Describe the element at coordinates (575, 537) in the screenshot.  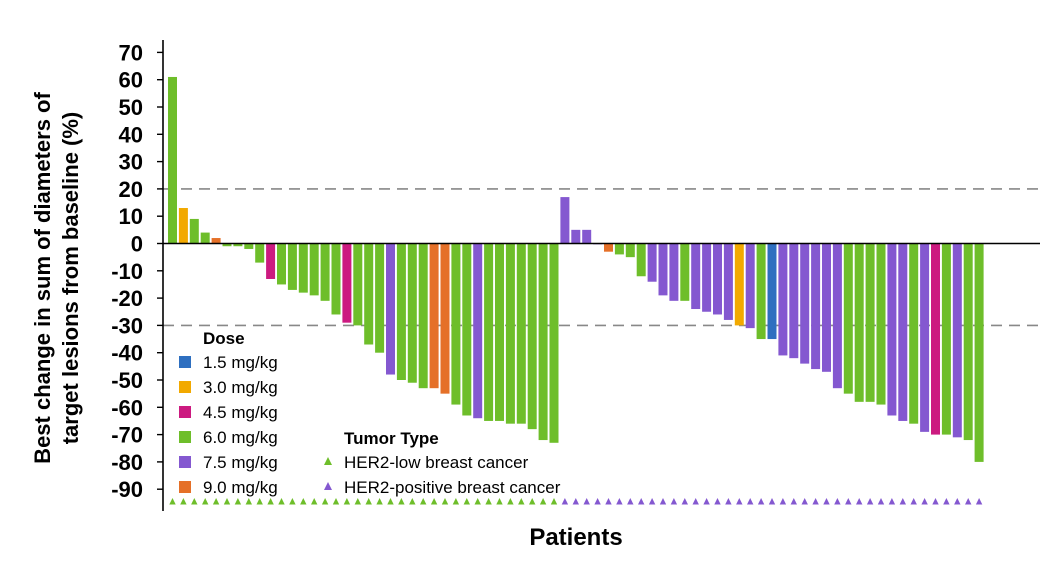
I see `x-axis-label: Patients` at that location.